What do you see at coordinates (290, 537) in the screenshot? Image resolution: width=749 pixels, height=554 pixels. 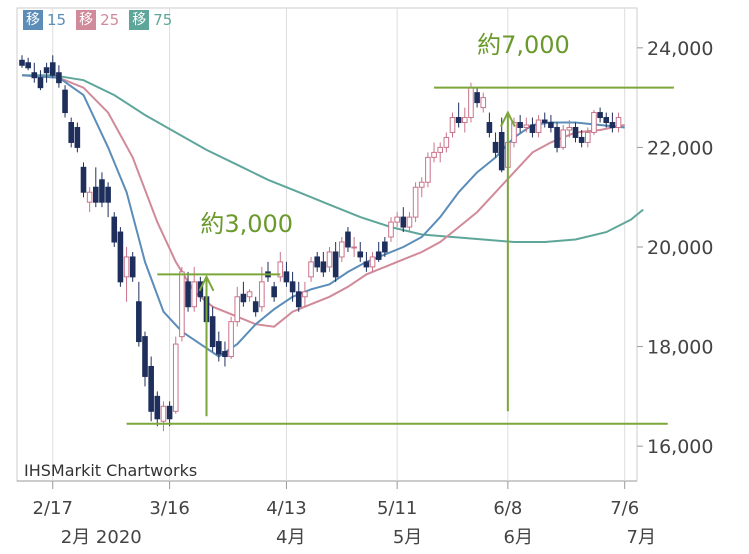 I see `month-label: 4月` at bounding box center [290, 537].